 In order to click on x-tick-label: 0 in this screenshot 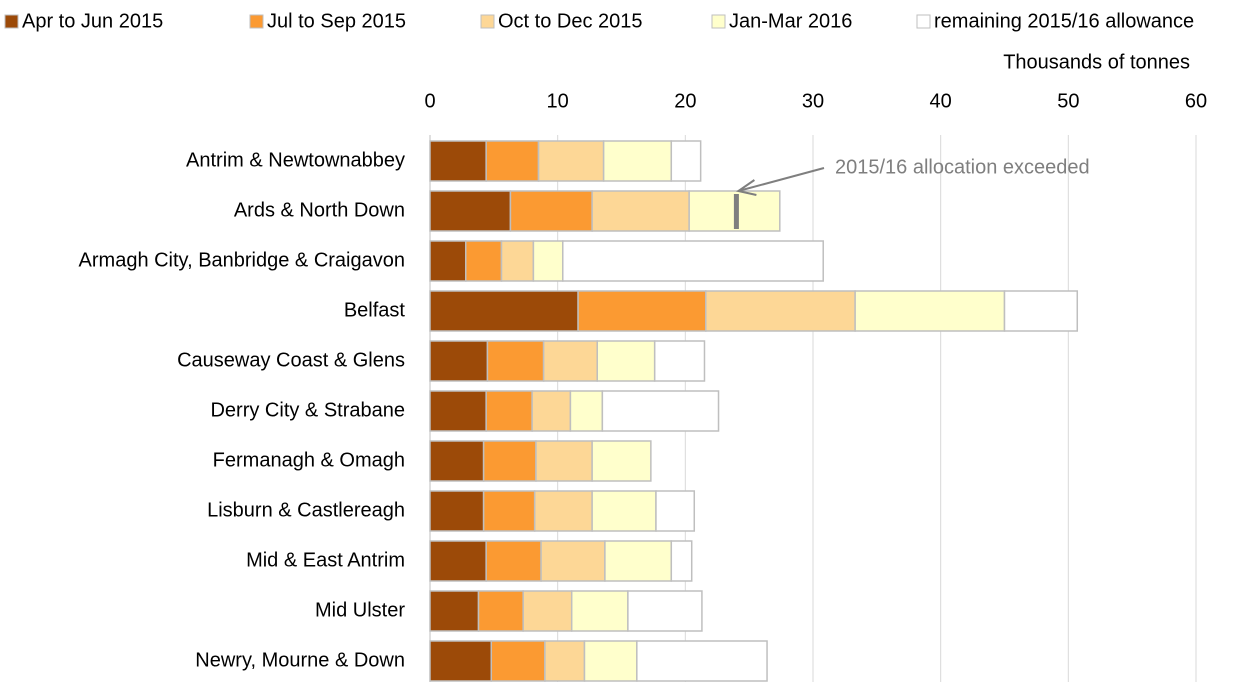, I will do `click(429, 101)`.